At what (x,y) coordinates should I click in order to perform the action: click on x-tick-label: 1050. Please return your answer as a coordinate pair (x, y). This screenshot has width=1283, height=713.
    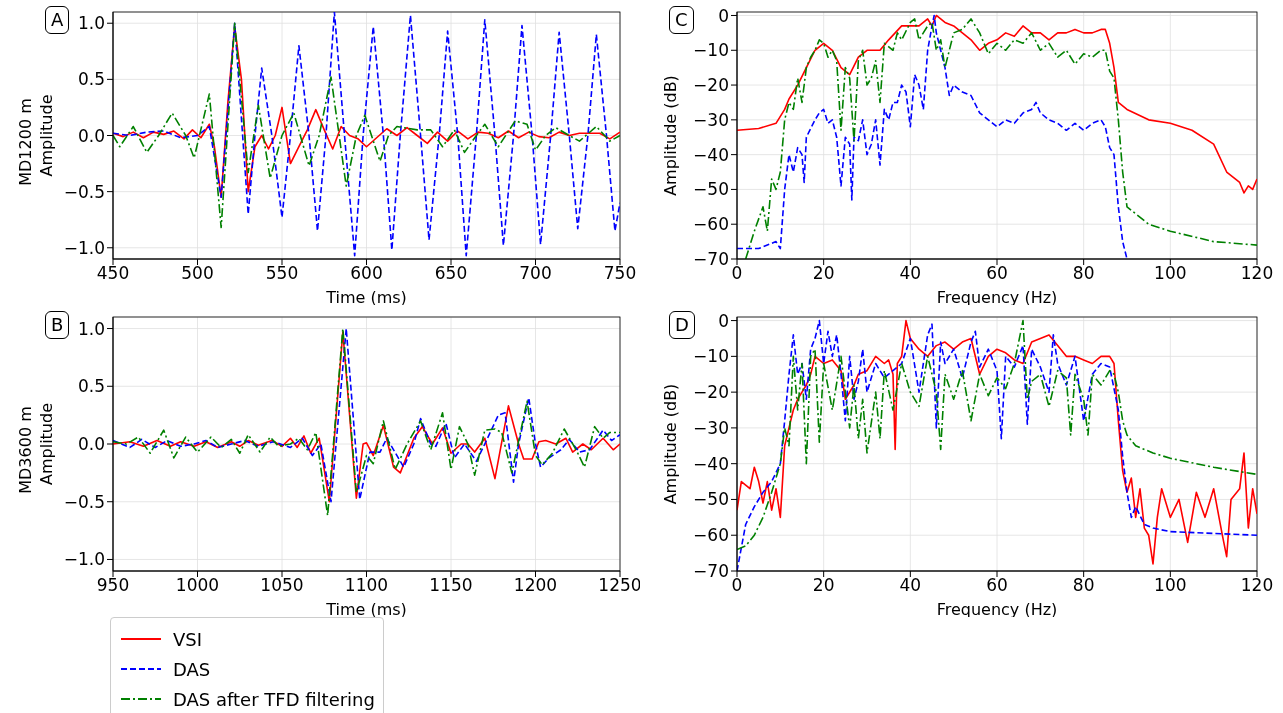
    Looking at the image, I should click on (282, 585).